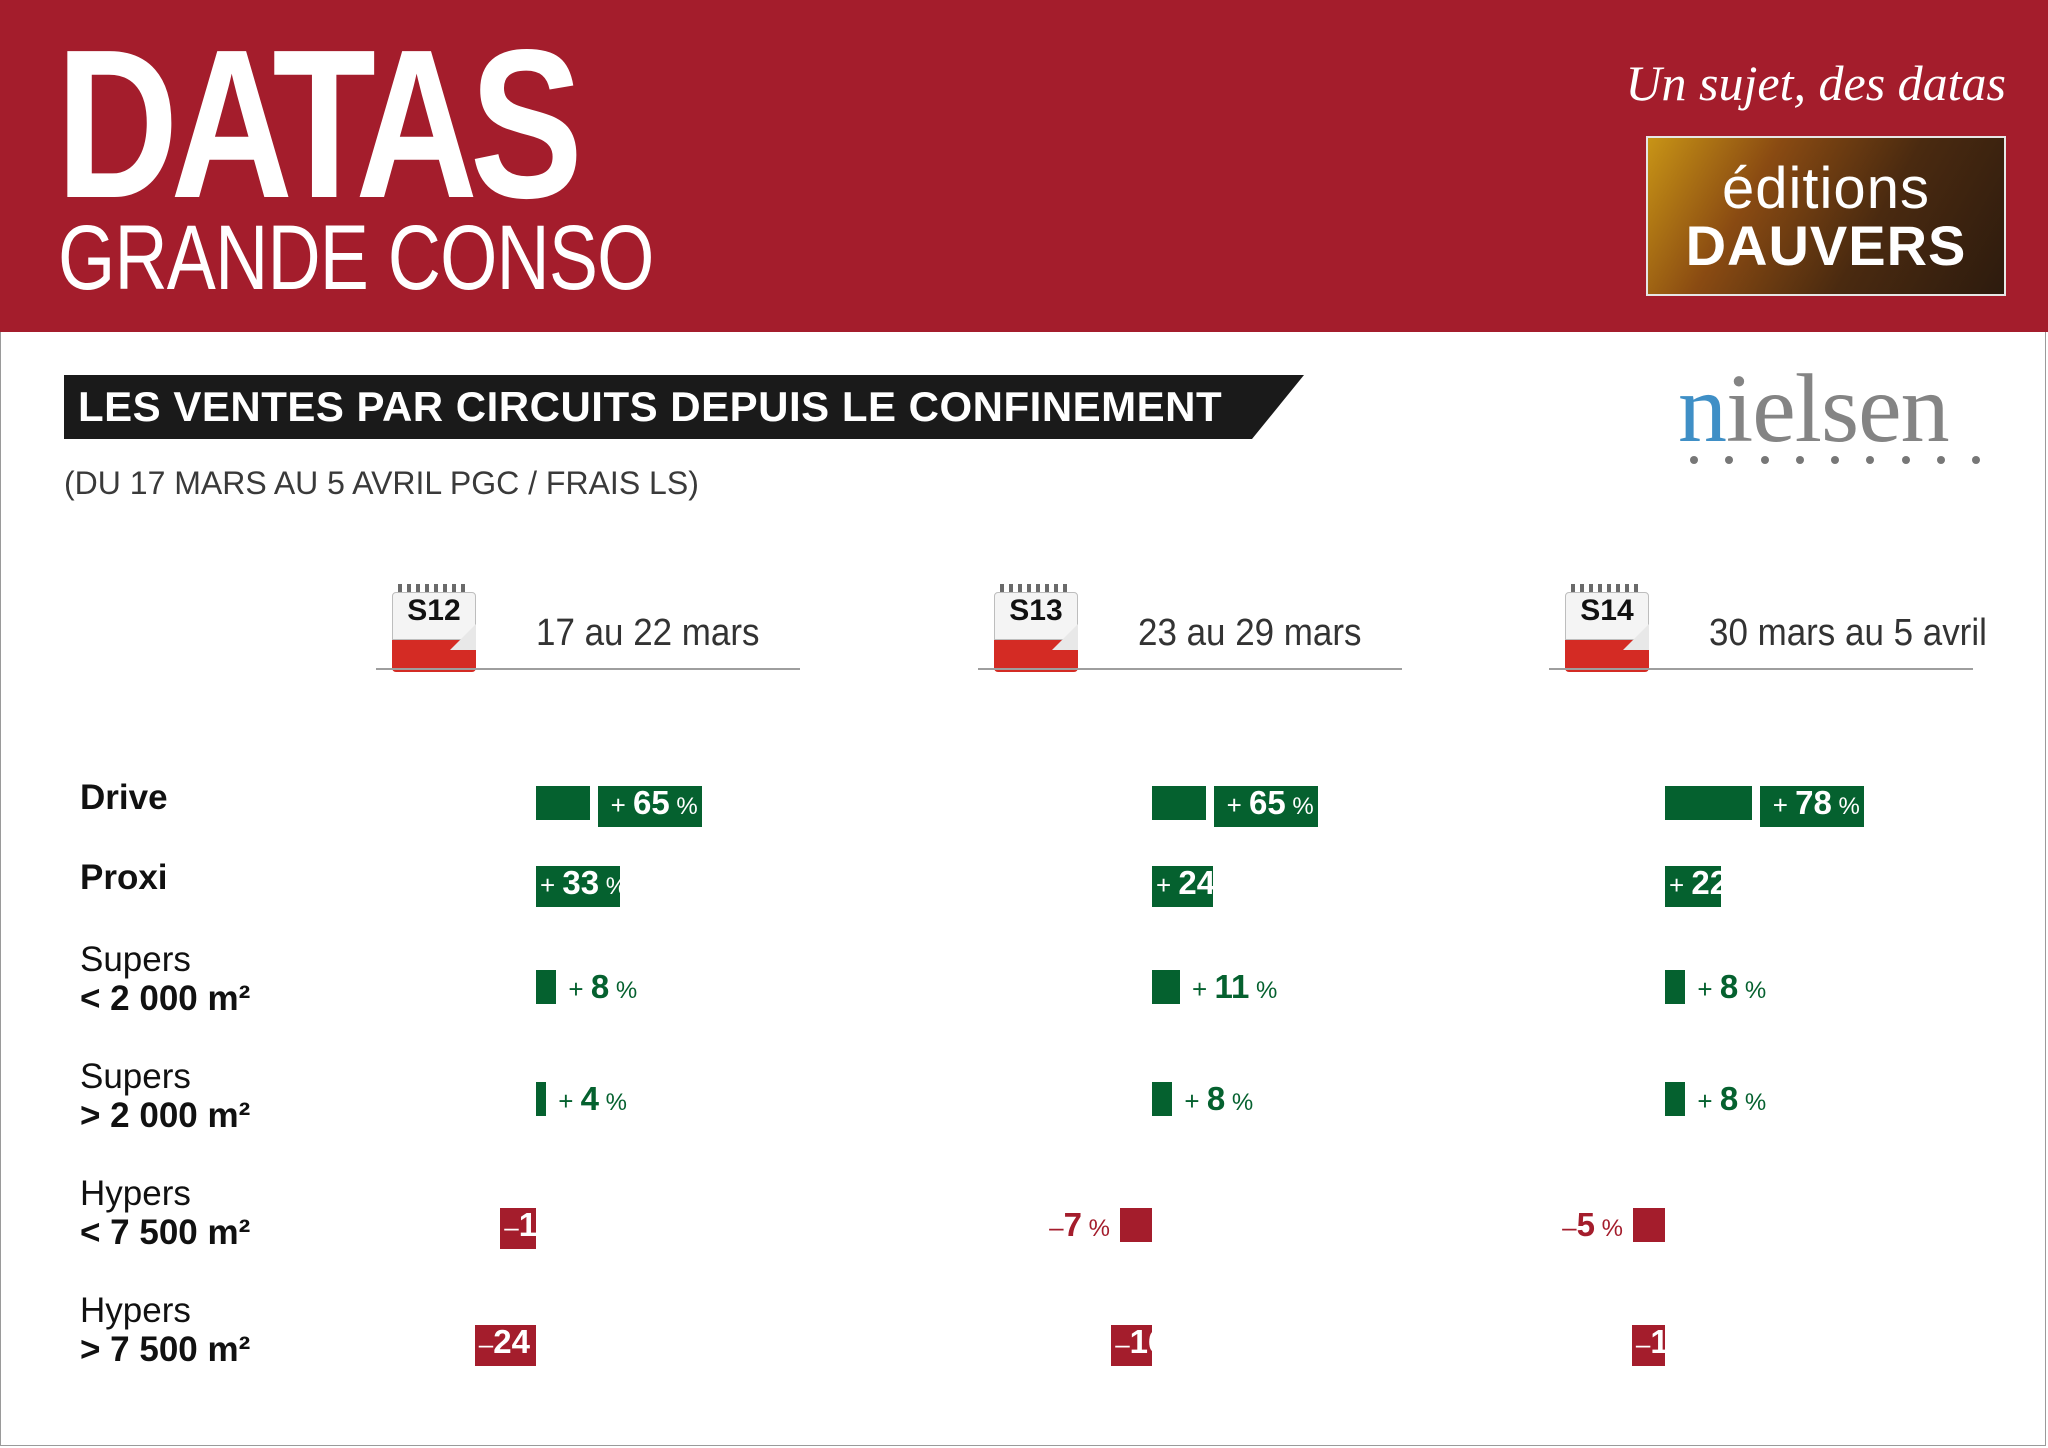 This screenshot has height=1448, width=2048. What do you see at coordinates (1848, 633) in the screenshot?
I see `week-dates: 30 mars au 5 avril` at bounding box center [1848, 633].